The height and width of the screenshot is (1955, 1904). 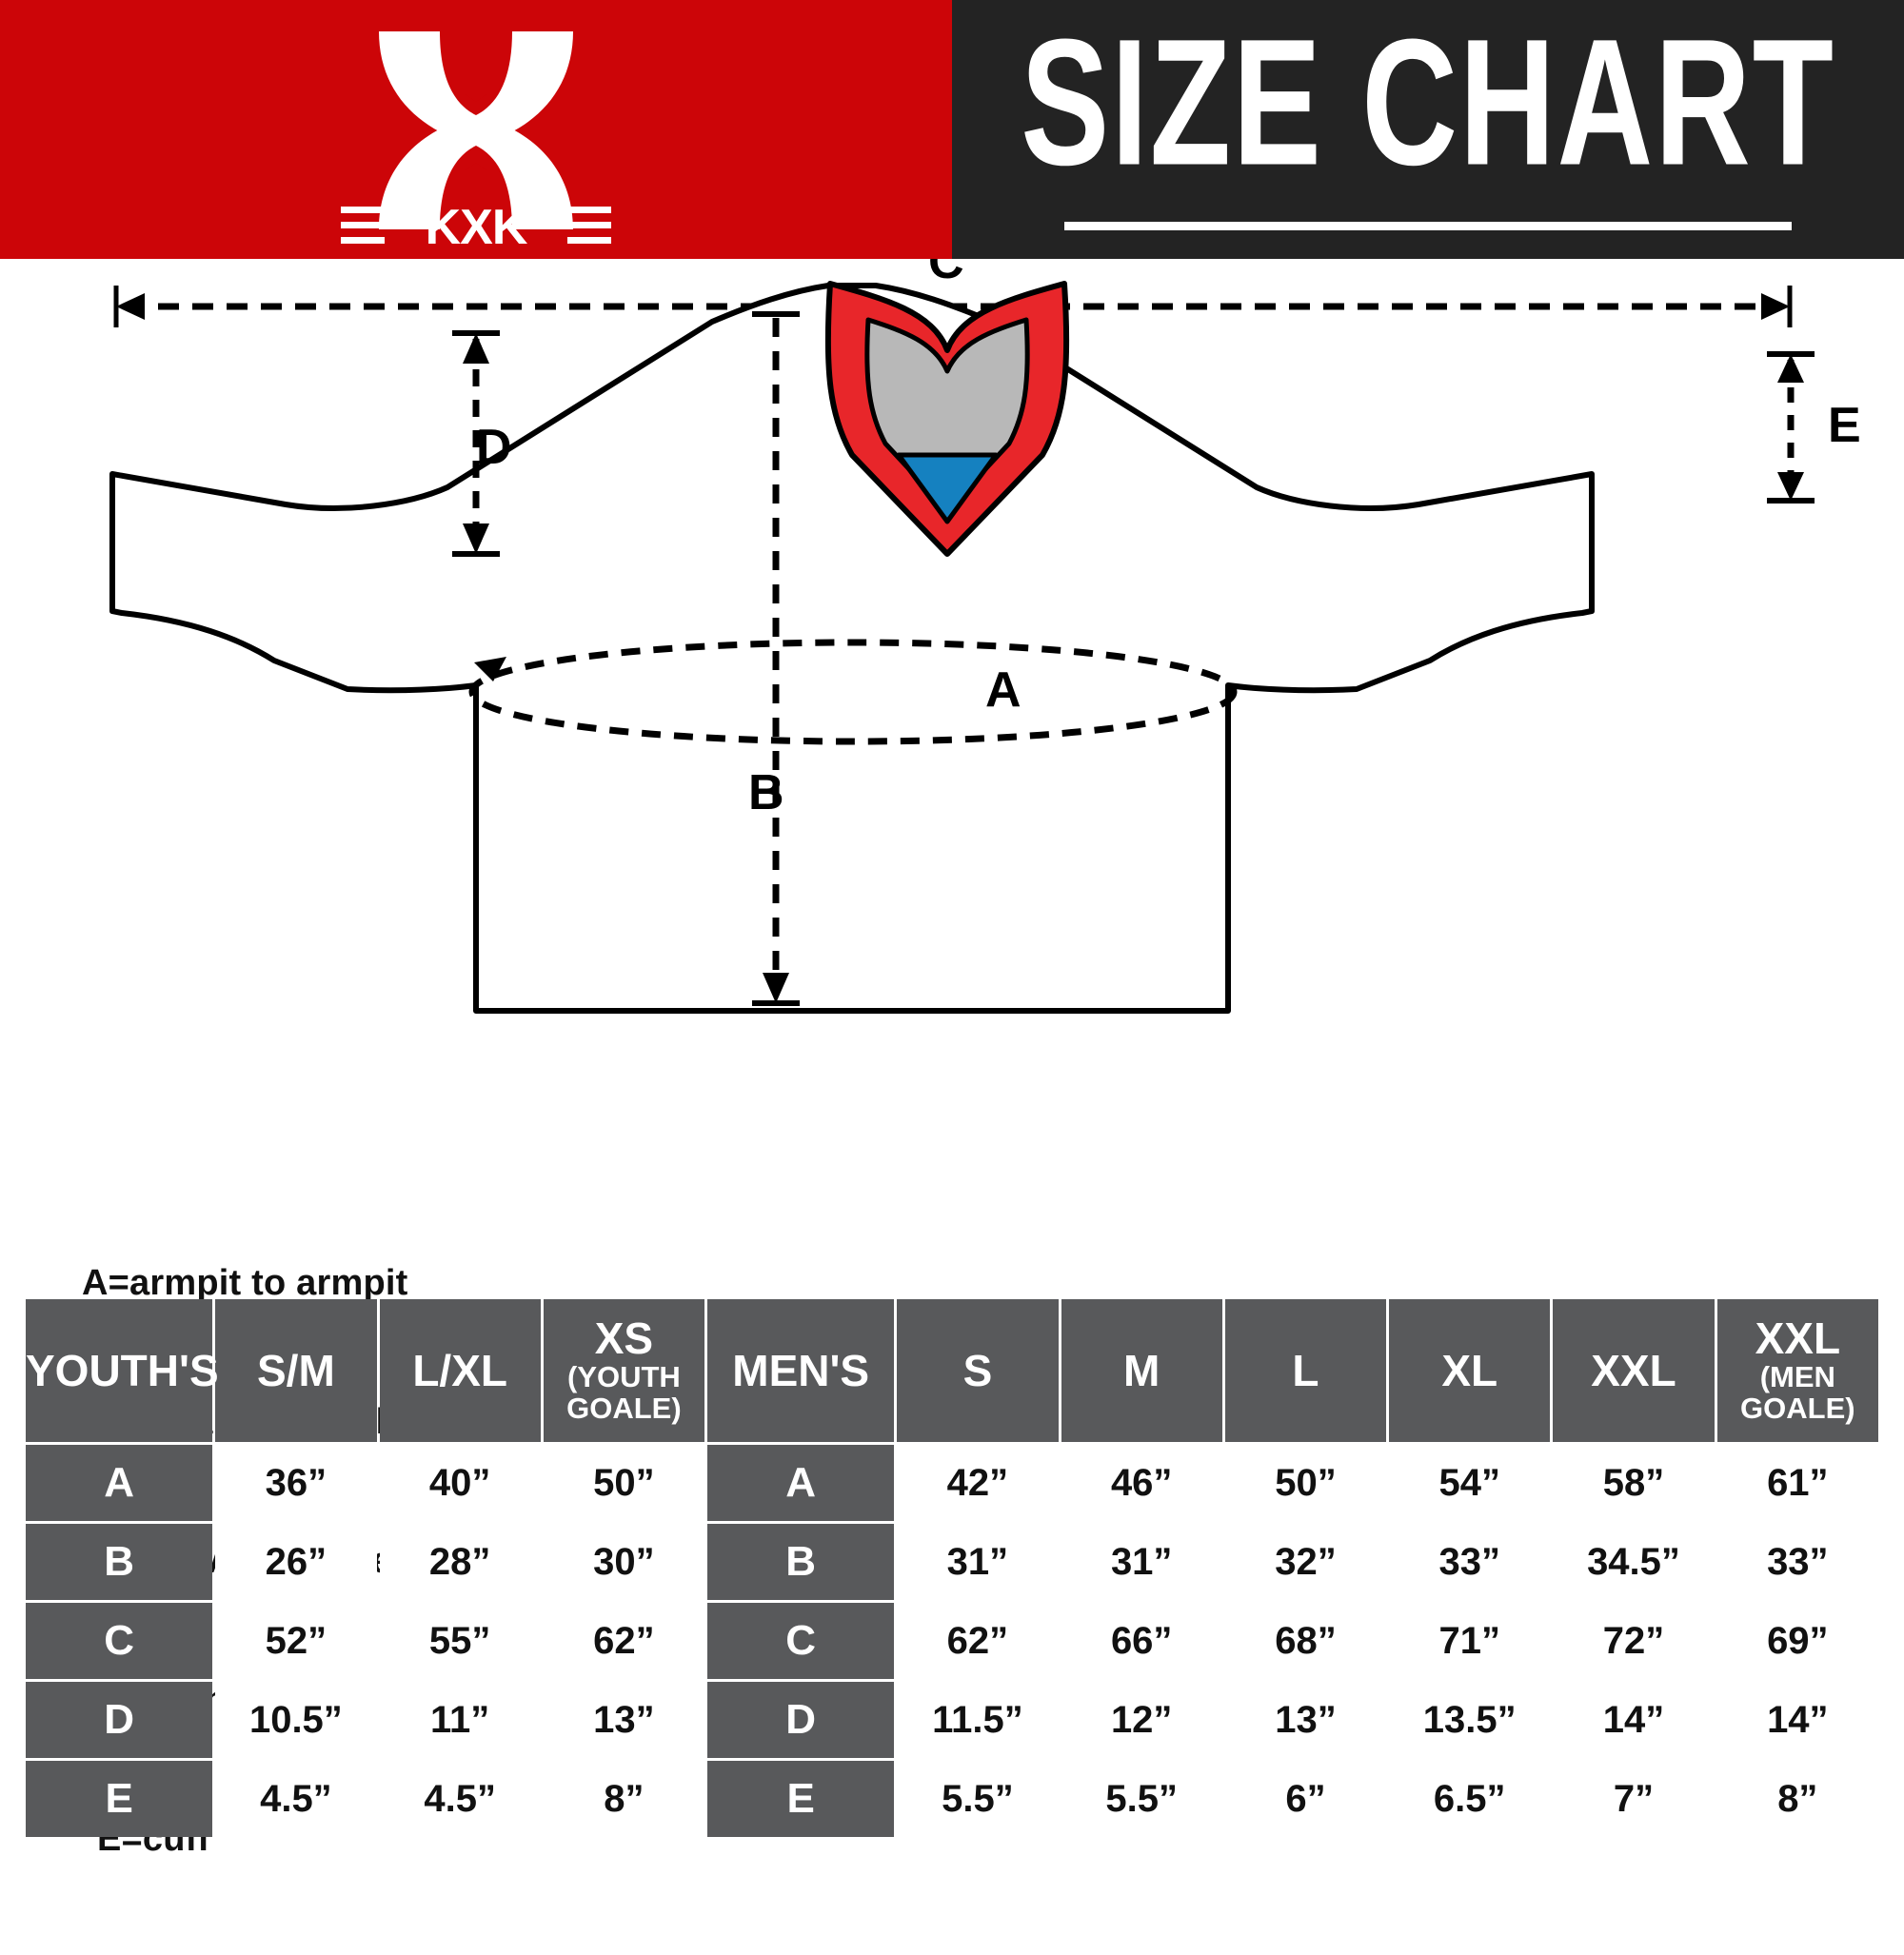 I want to click on header-youths: YOUTH'S, so click(x=122, y=1370).